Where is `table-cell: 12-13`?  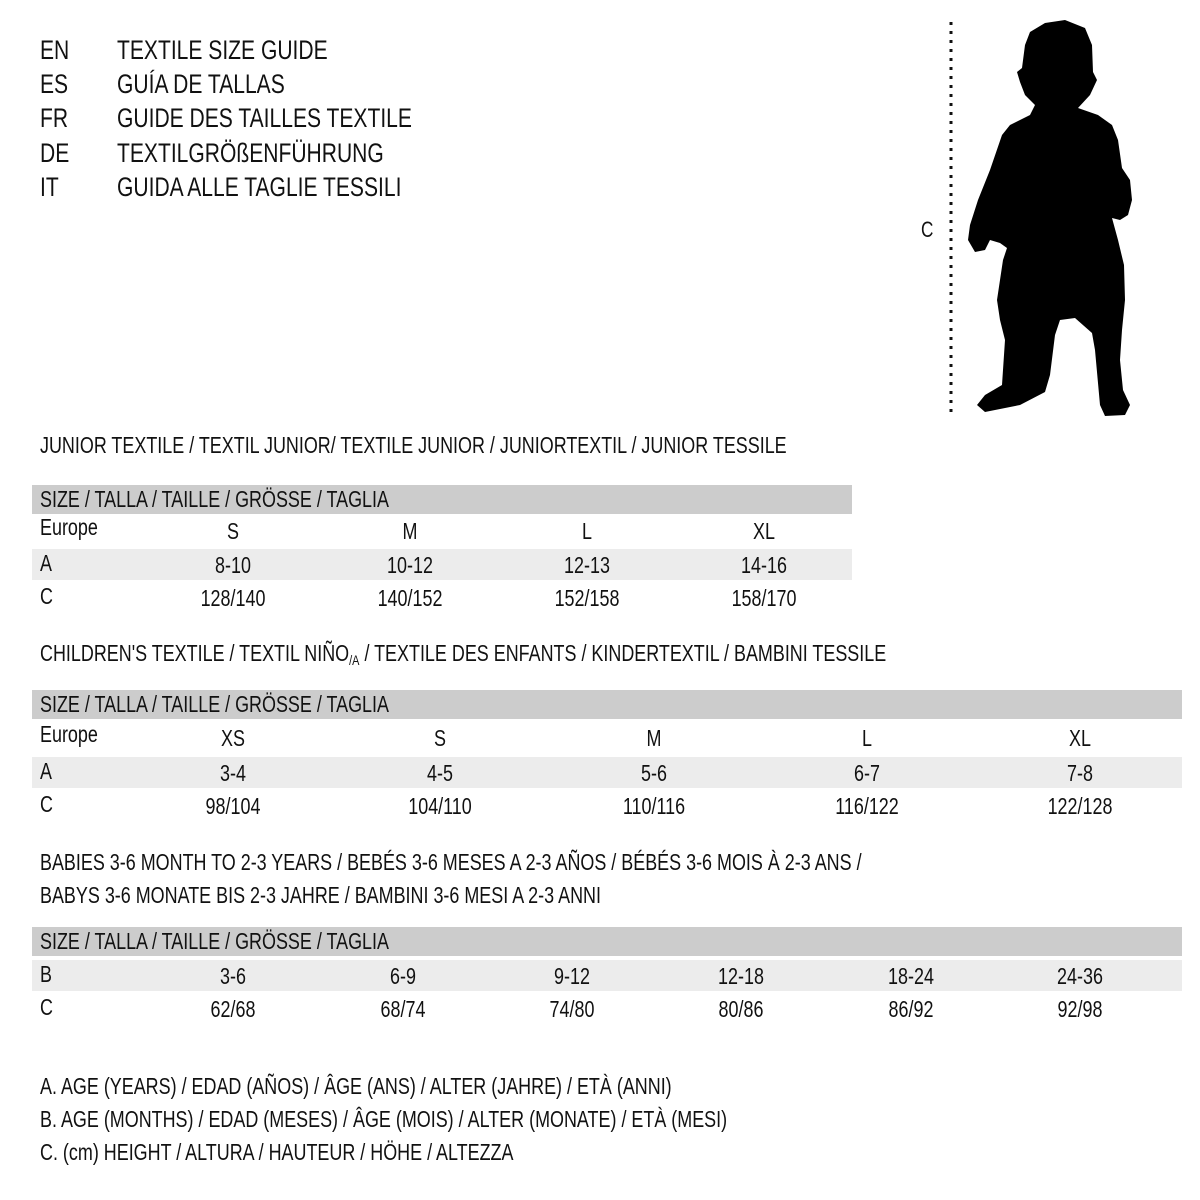 table-cell: 12-13 is located at coordinates (587, 565).